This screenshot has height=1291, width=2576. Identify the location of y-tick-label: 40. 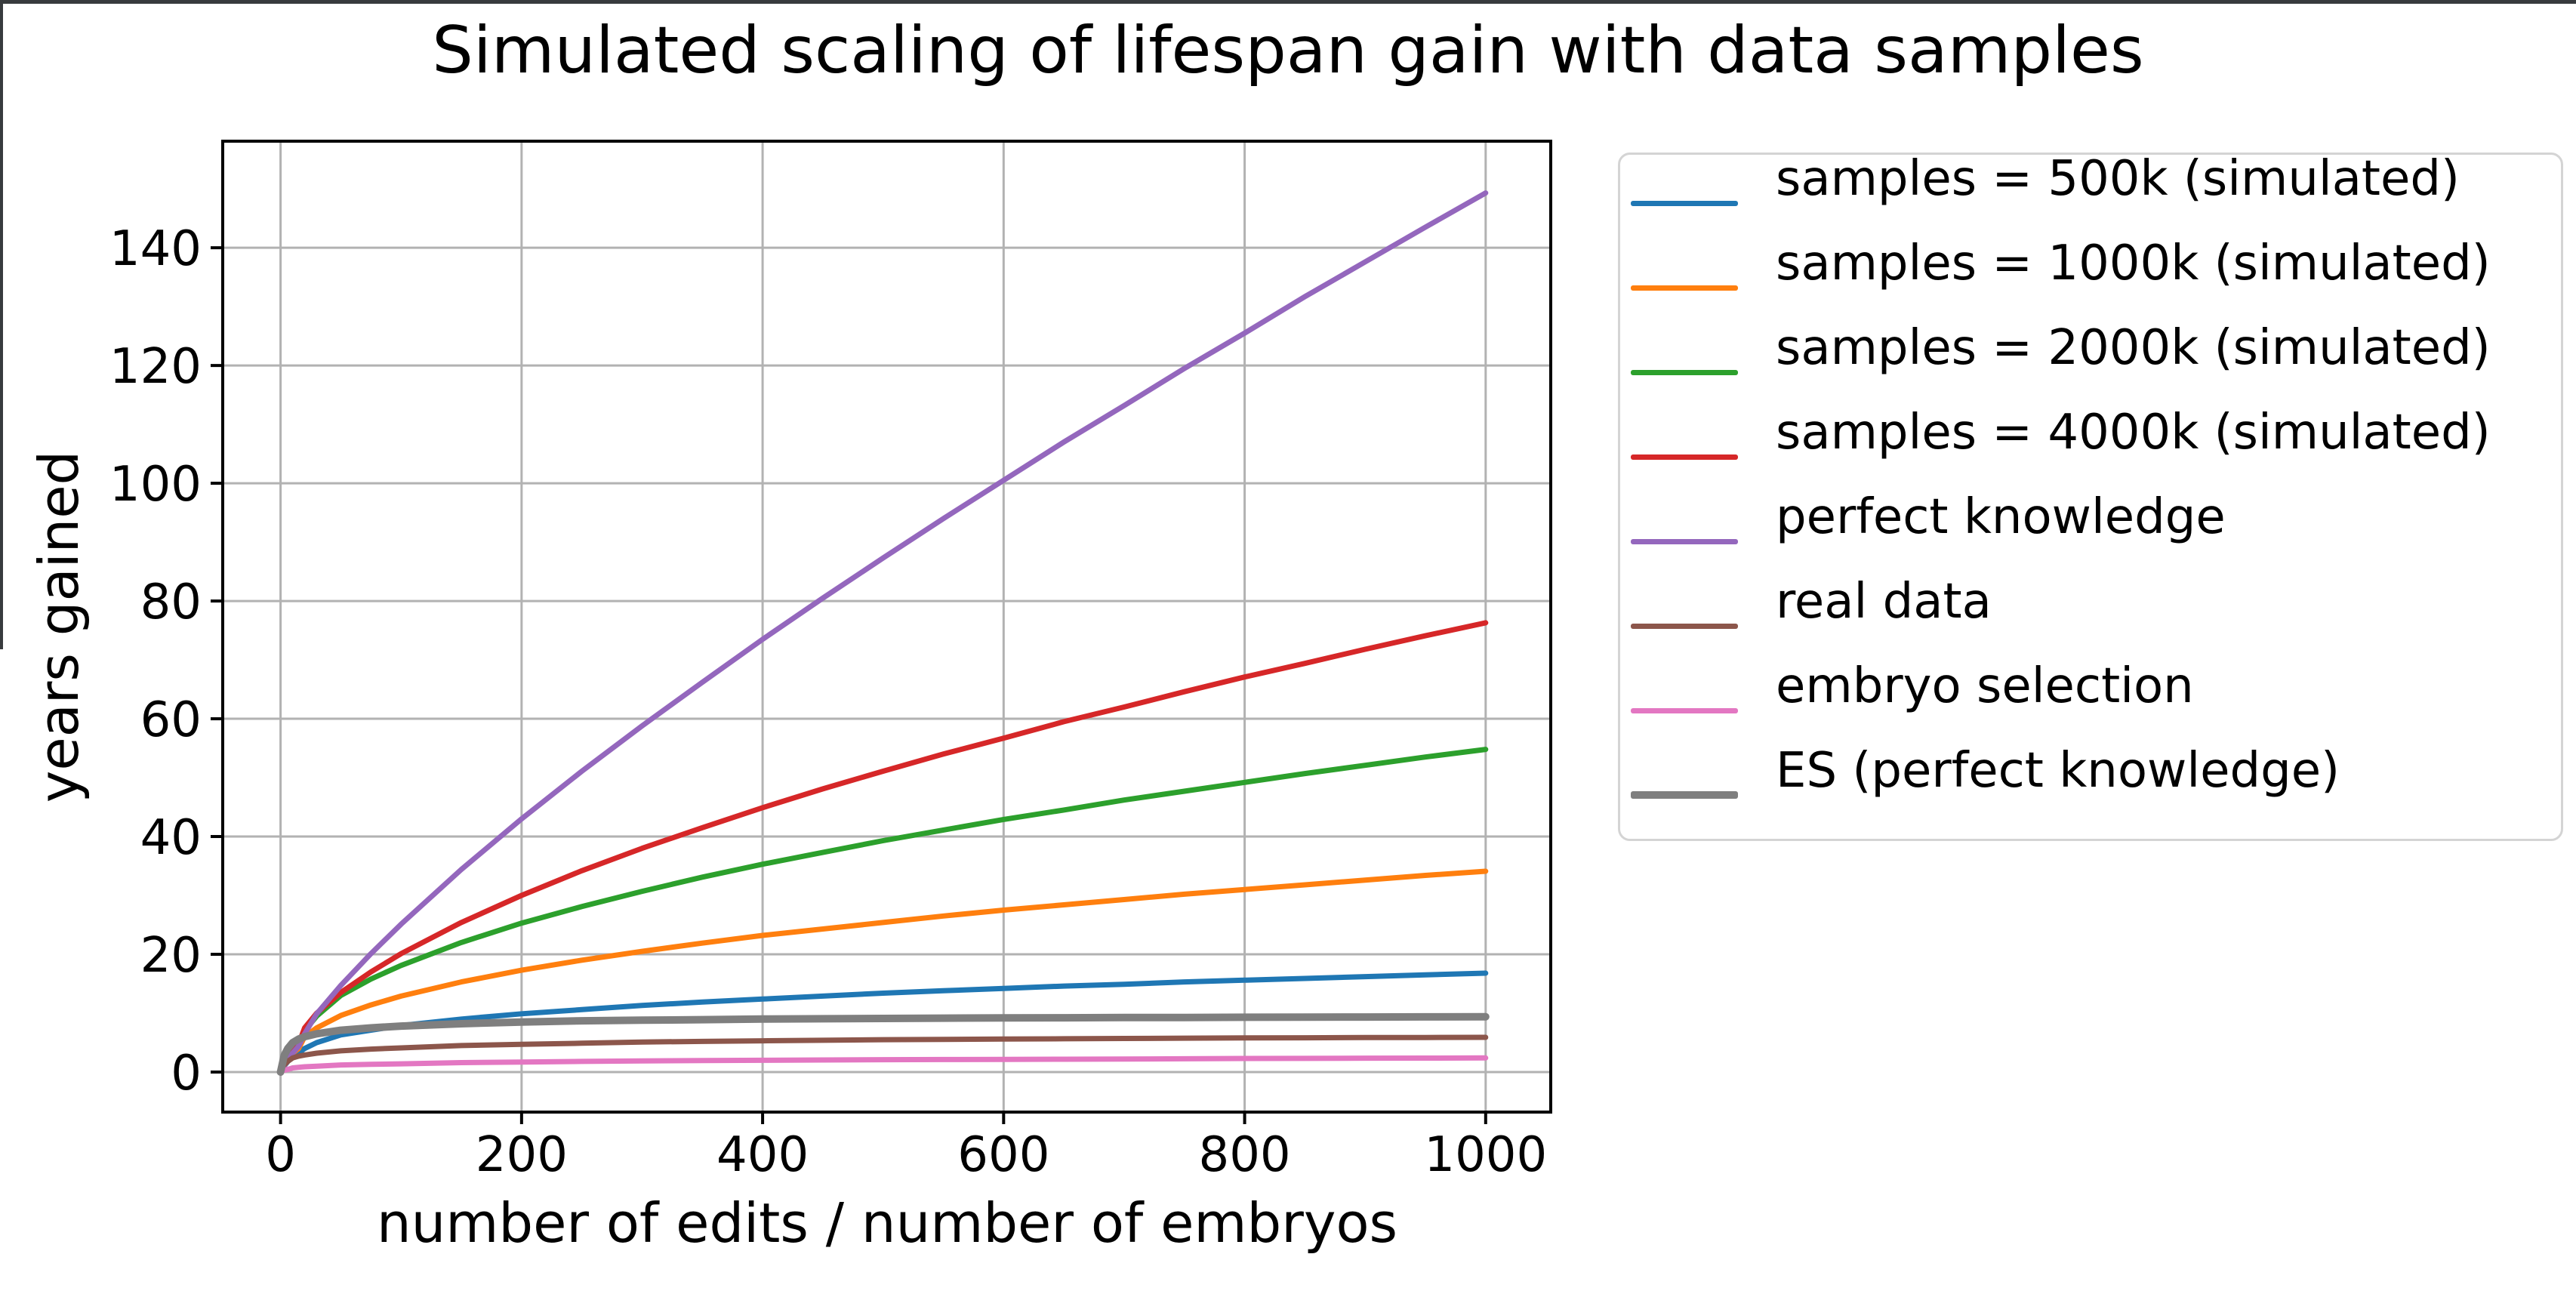
(171, 838).